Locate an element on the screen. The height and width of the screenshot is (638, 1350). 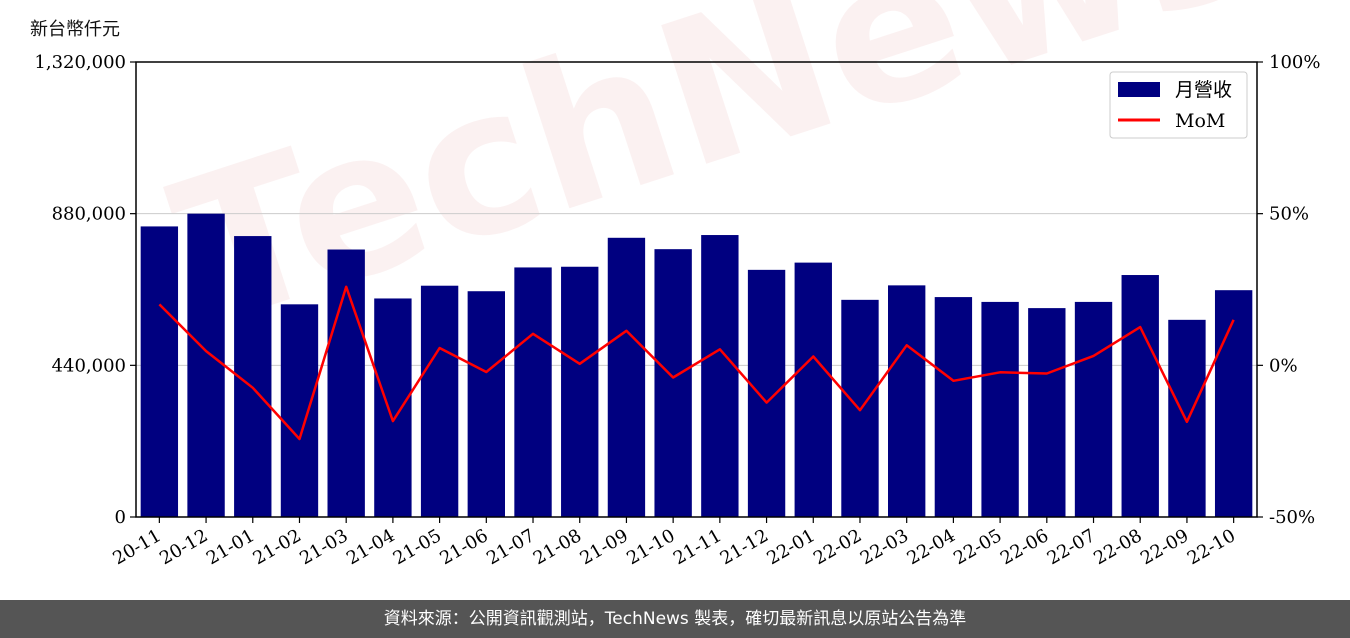
x-axis-tick-label: 21-10 is located at coordinates (650, 547).